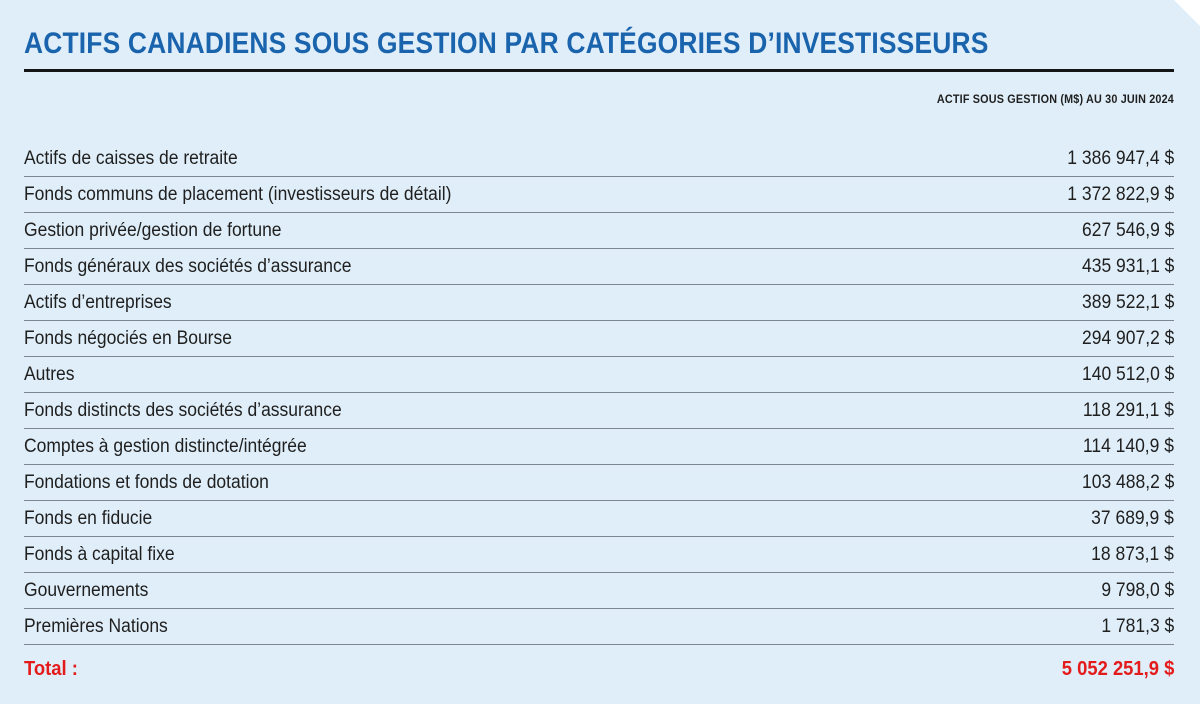 Image resolution: width=1200 pixels, height=704 pixels. I want to click on row-label: Comptes à gestion distincte/intégrée, so click(165, 446).